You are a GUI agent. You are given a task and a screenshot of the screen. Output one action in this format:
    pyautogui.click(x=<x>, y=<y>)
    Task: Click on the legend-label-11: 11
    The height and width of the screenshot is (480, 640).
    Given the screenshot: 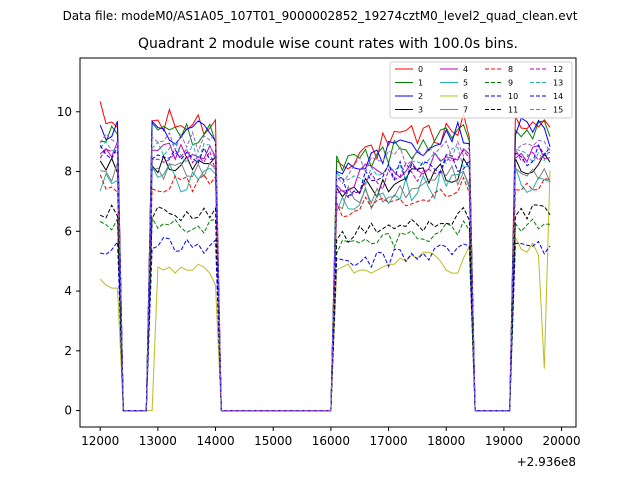 What is the action you would take?
    pyautogui.click(x=513, y=110)
    